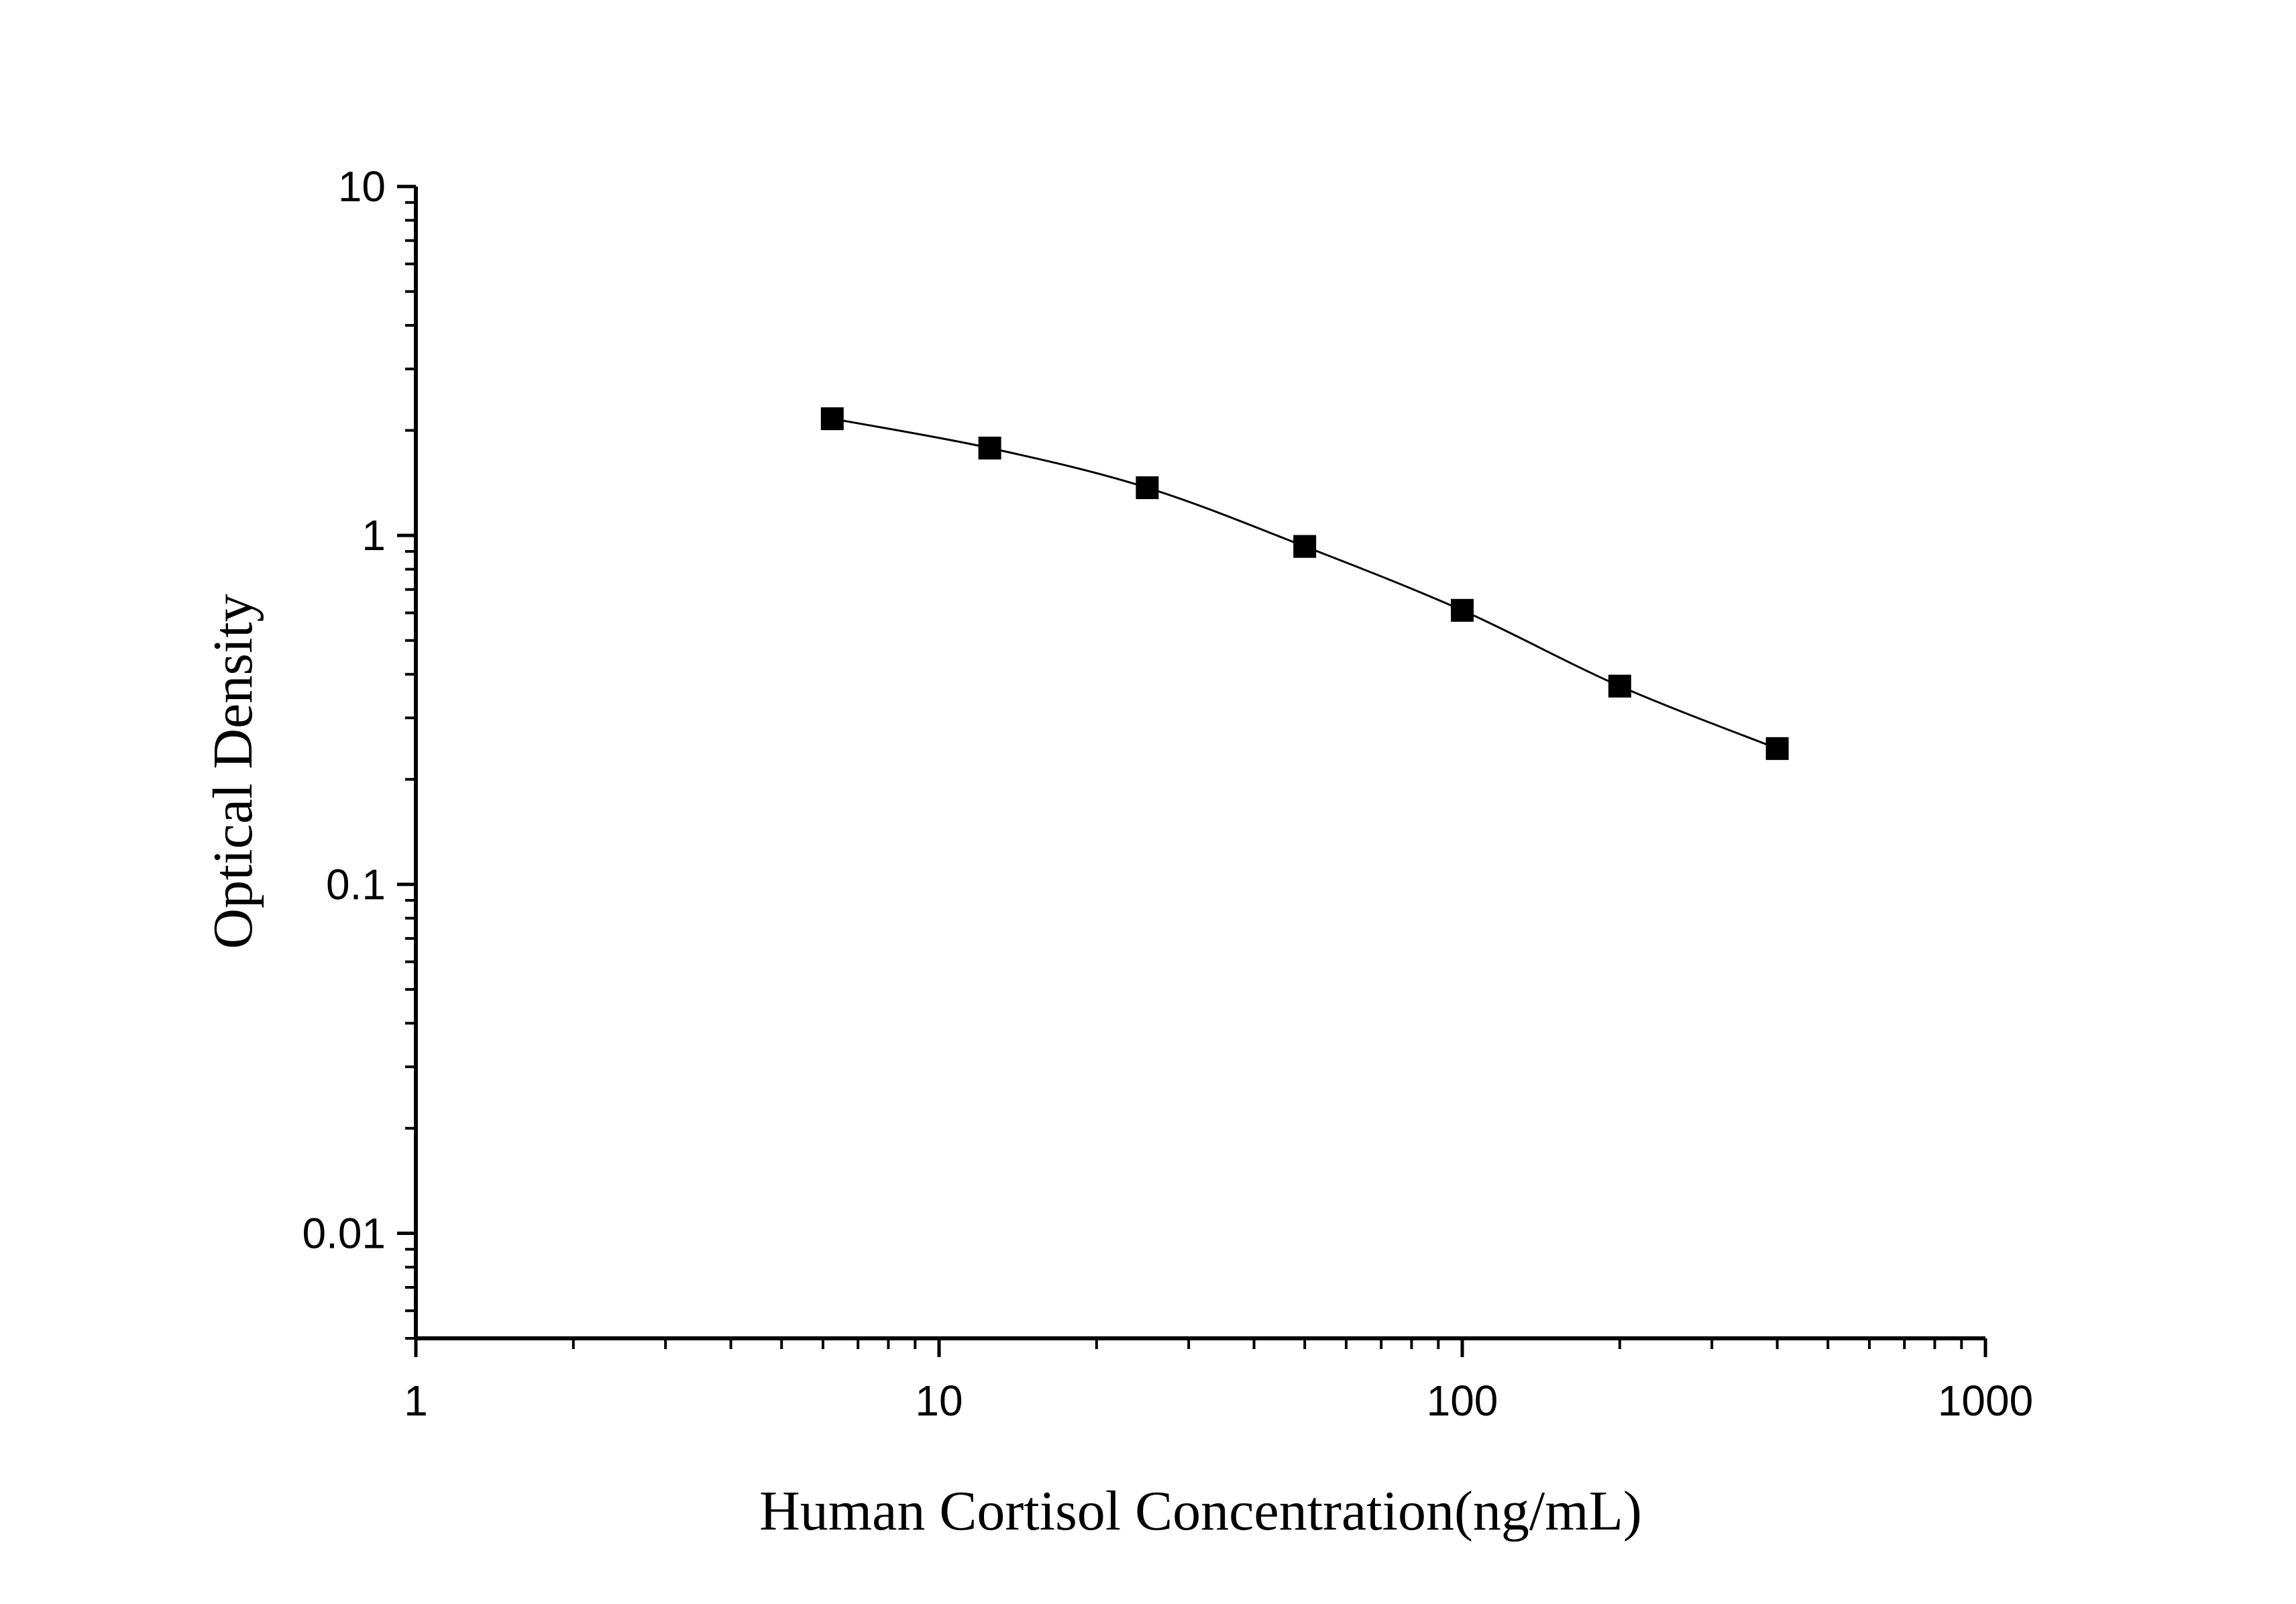 This screenshot has width=2296, height=1604. What do you see at coordinates (1200, 1511) in the screenshot?
I see `x-axis-title: Human Cortisol Concentration(ng/mL)` at bounding box center [1200, 1511].